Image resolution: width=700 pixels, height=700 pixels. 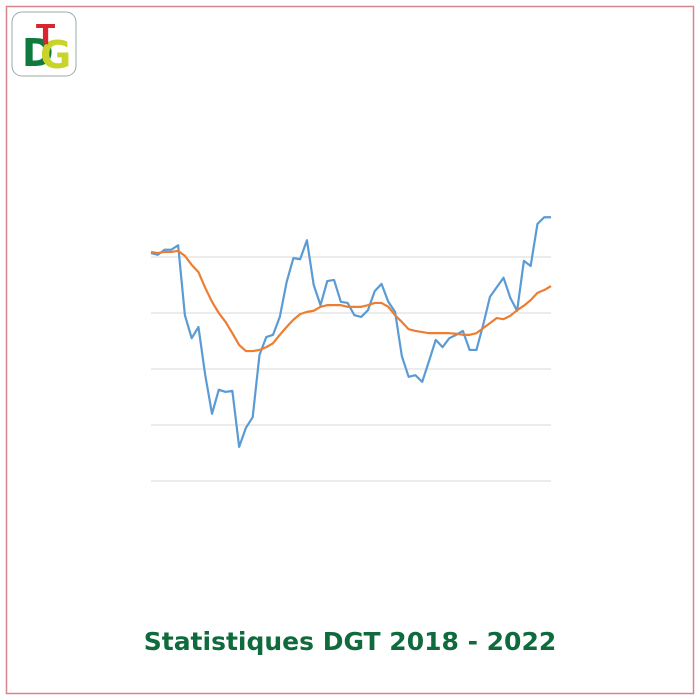 What do you see at coordinates (350, 641) in the screenshot?
I see `chart-title: Statistiques DGT 2018 - 2022` at bounding box center [350, 641].